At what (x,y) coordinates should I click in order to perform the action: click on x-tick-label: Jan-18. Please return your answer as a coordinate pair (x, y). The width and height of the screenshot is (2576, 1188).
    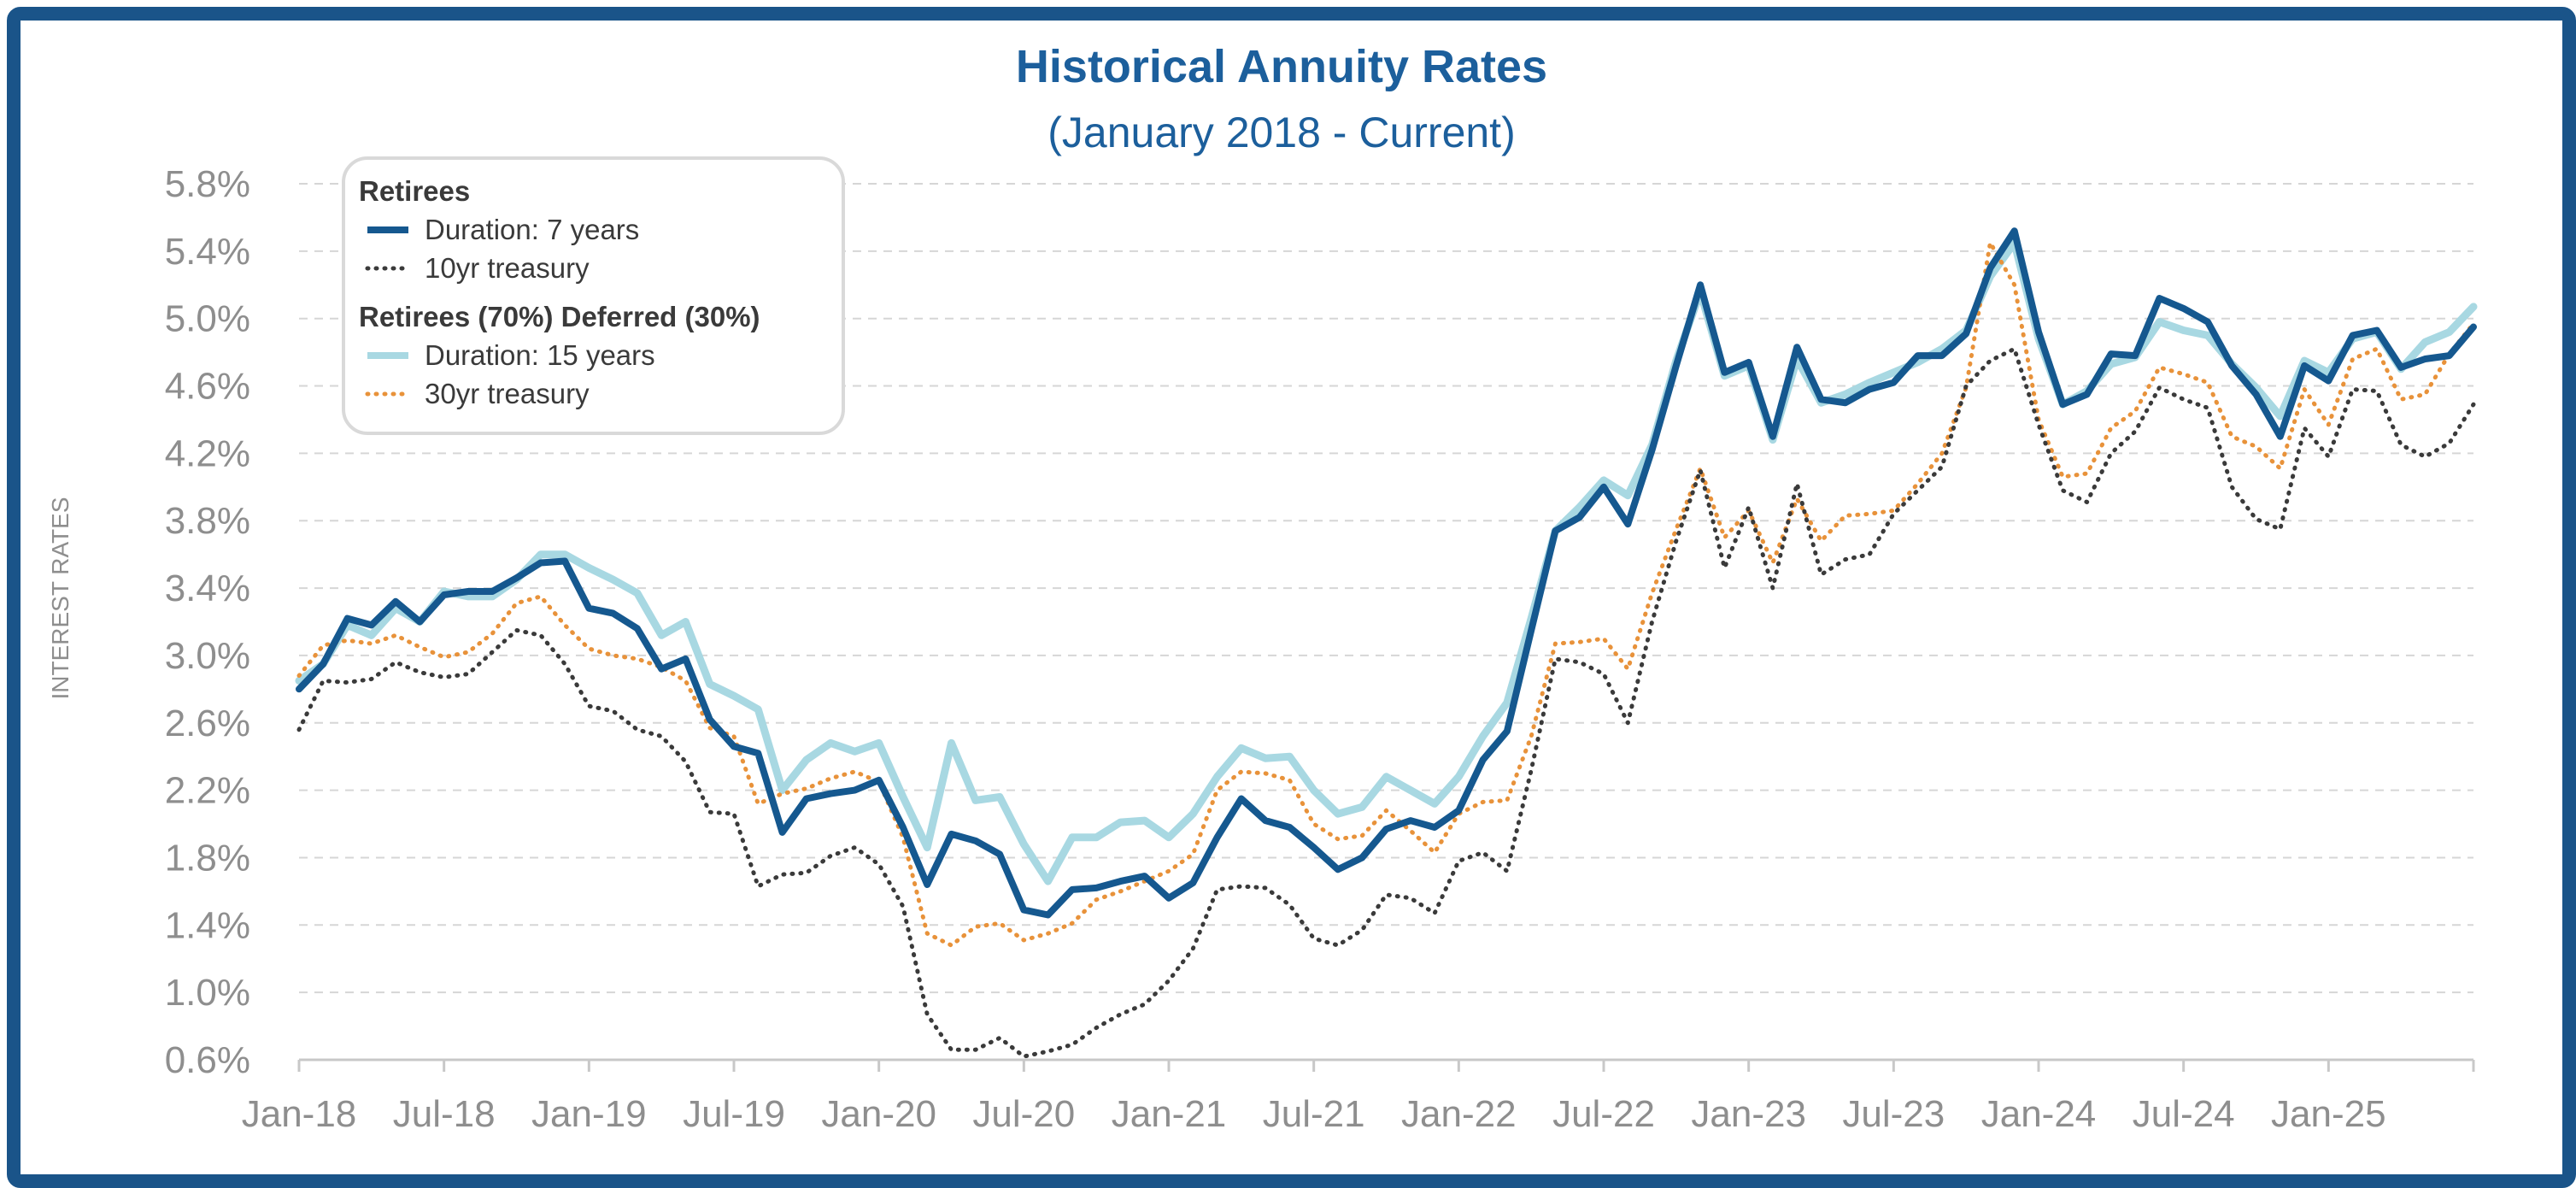
    Looking at the image, I should click on (299, 1114).